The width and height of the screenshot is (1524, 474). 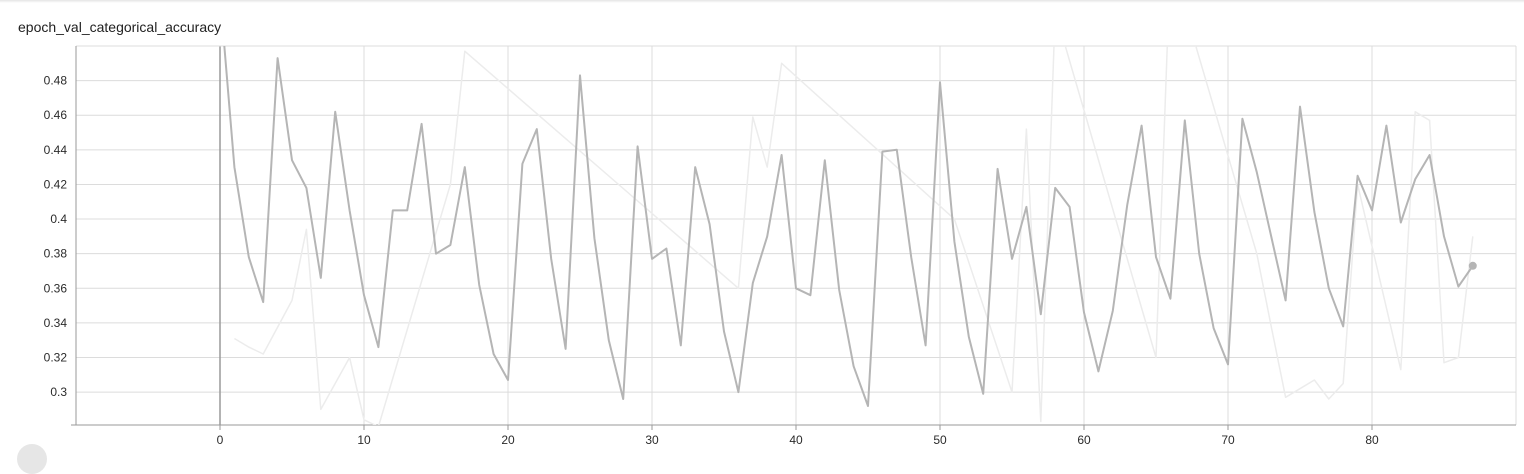 I want to click on y-tick-label: 0.32, so click(x=56, y=358).